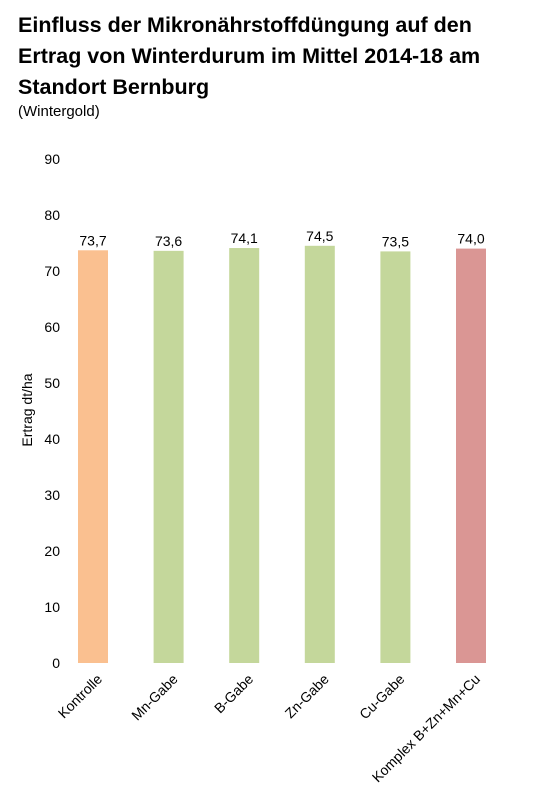 Image resolution: width=541 pixels, height=804 pixels. I want to click on y-tick-label: 50, so click(52, 383).